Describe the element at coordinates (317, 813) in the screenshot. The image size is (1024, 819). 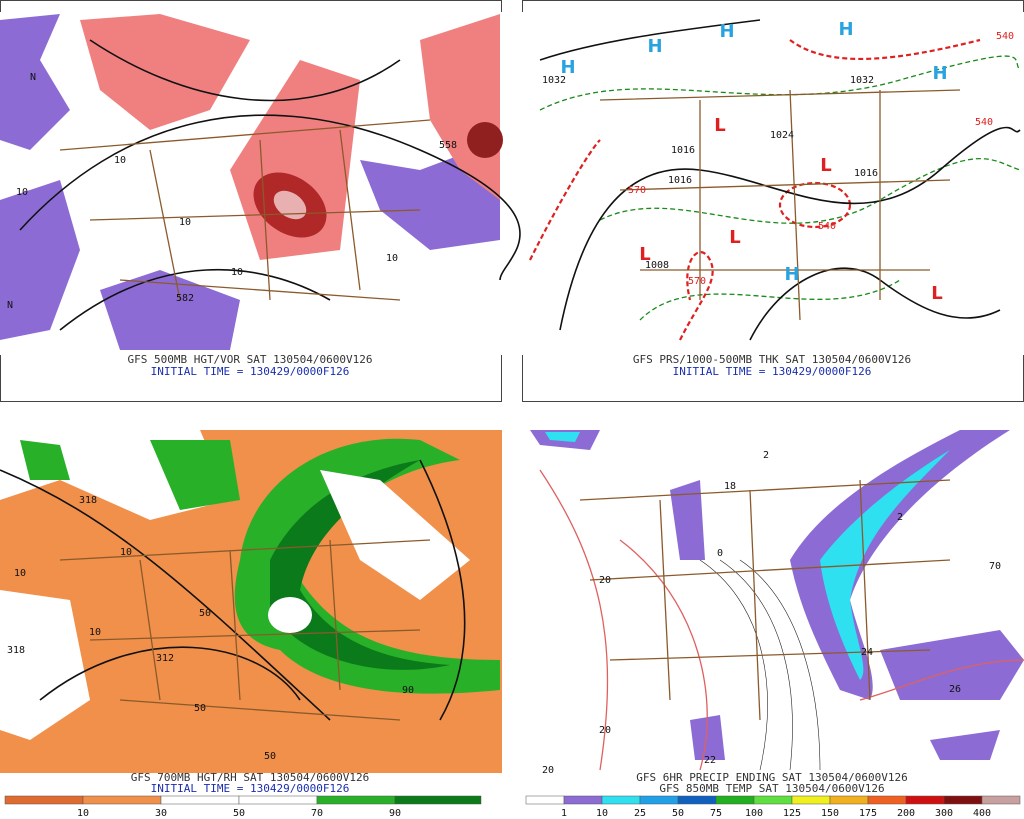
I see `colorbar-label: 70` at that location.